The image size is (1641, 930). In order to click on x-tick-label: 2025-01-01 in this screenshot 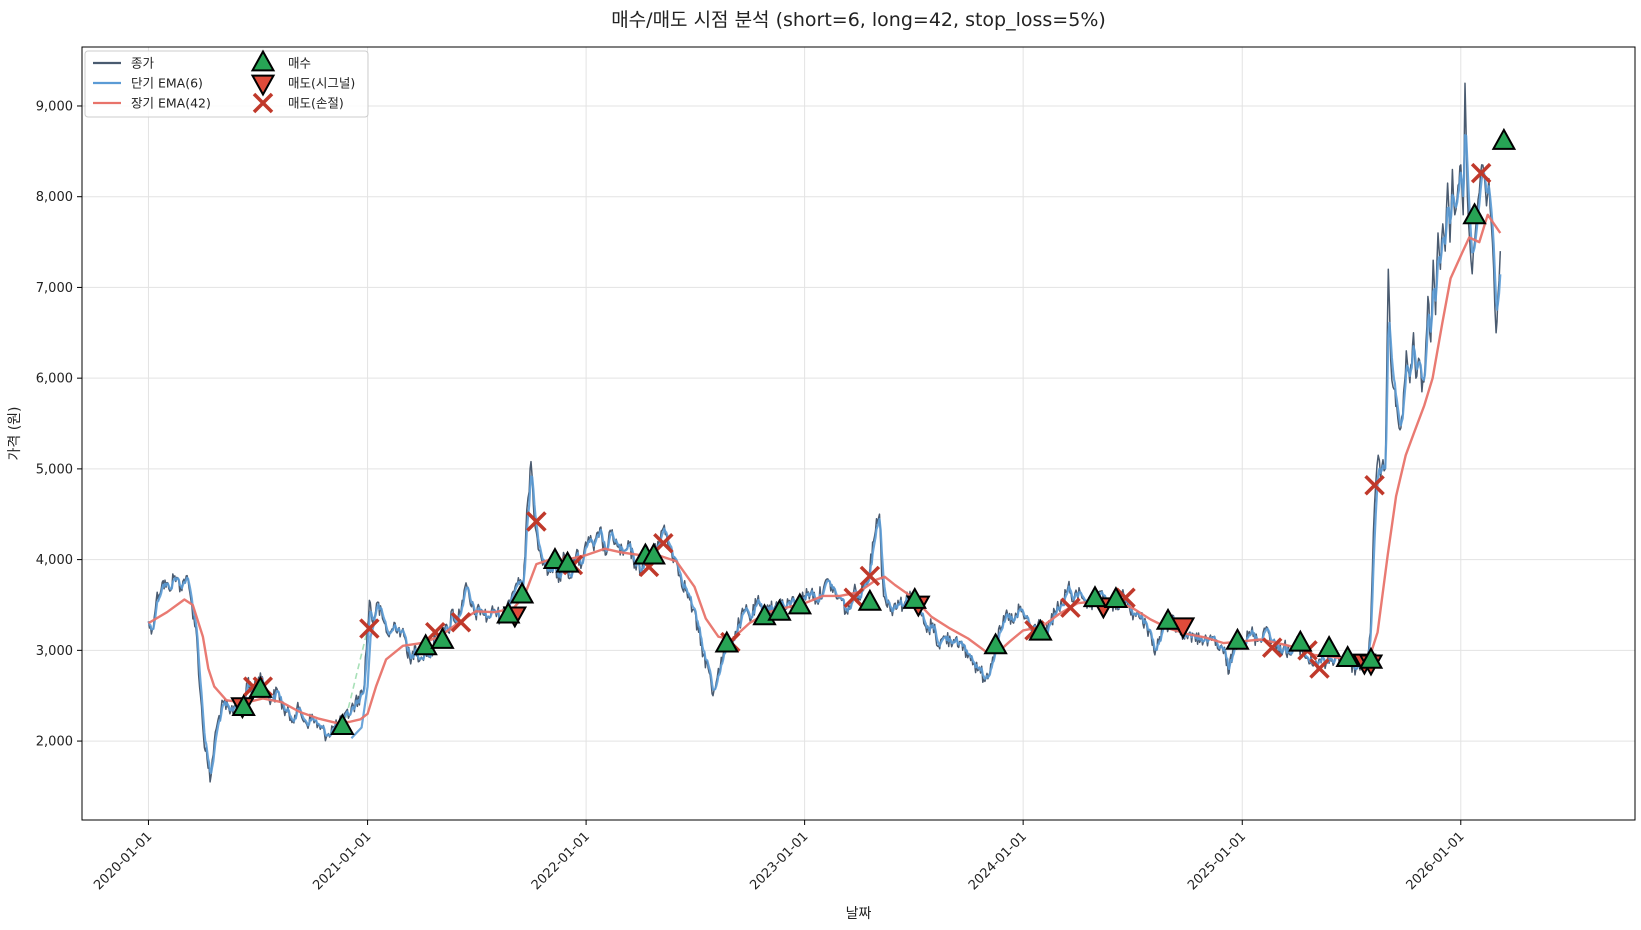, I will do `click(1217, 861)`.